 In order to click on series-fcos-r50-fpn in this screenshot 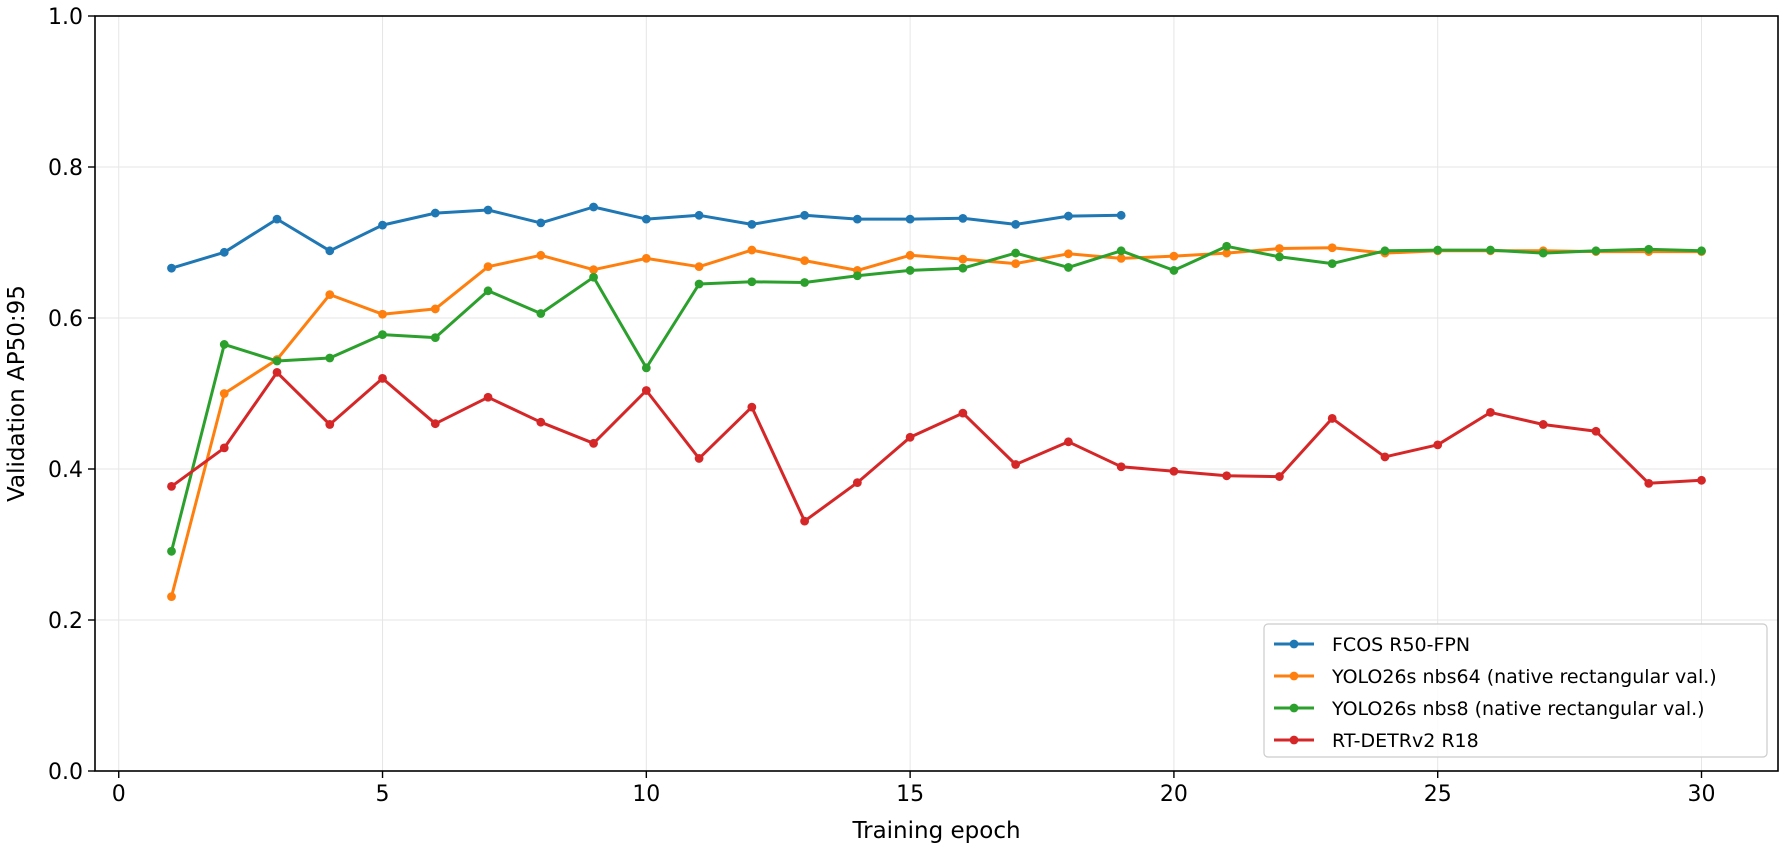, I will do `click(646, 237)`.